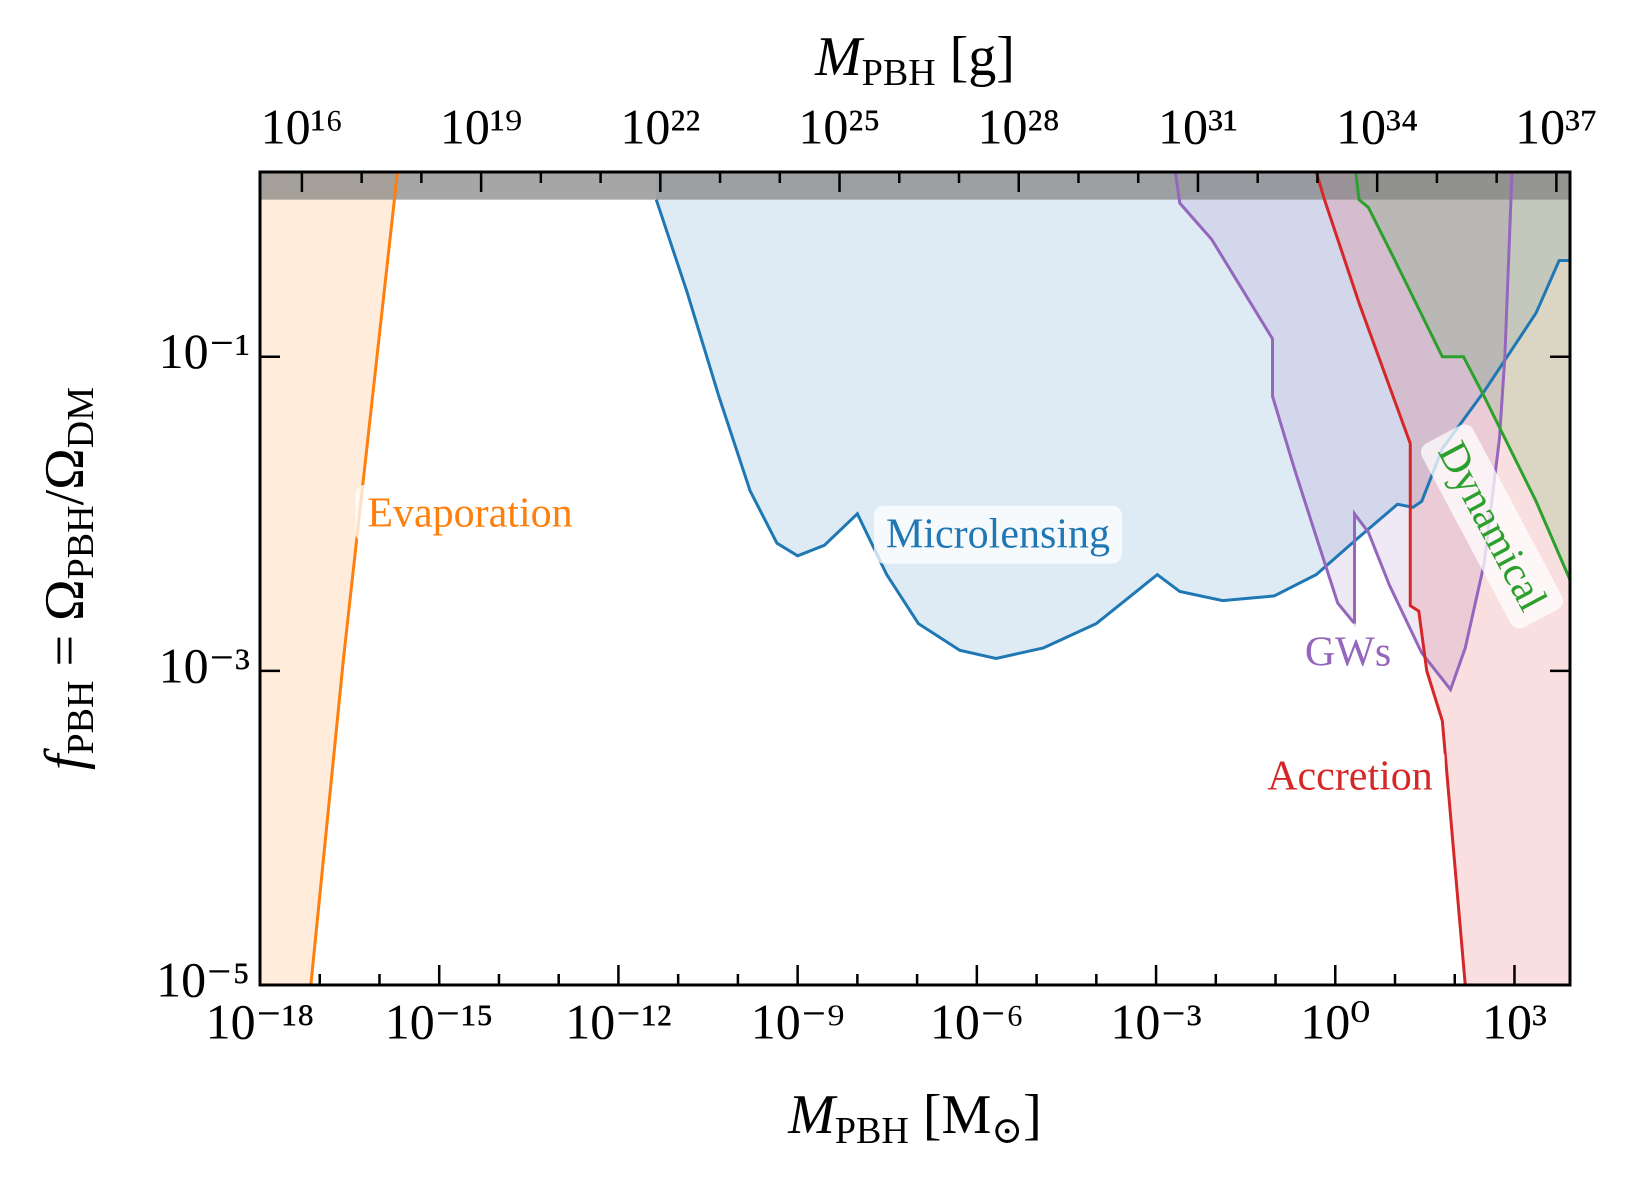 The image size is (1630, 1183). I want to click on label-part: [g], so click(975, 57).